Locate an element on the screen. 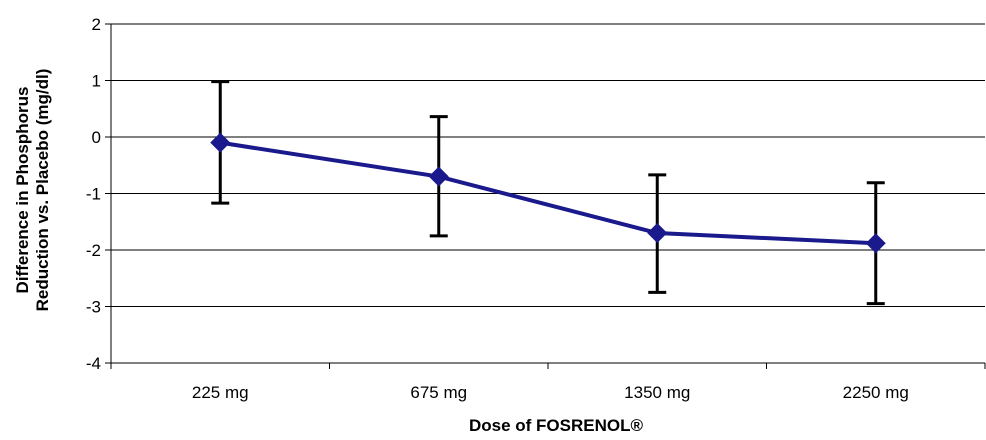 Image resolution: width=986 pixels, height=440 pixels. y-tick-label: 0 is located at coordinates (96, 137).